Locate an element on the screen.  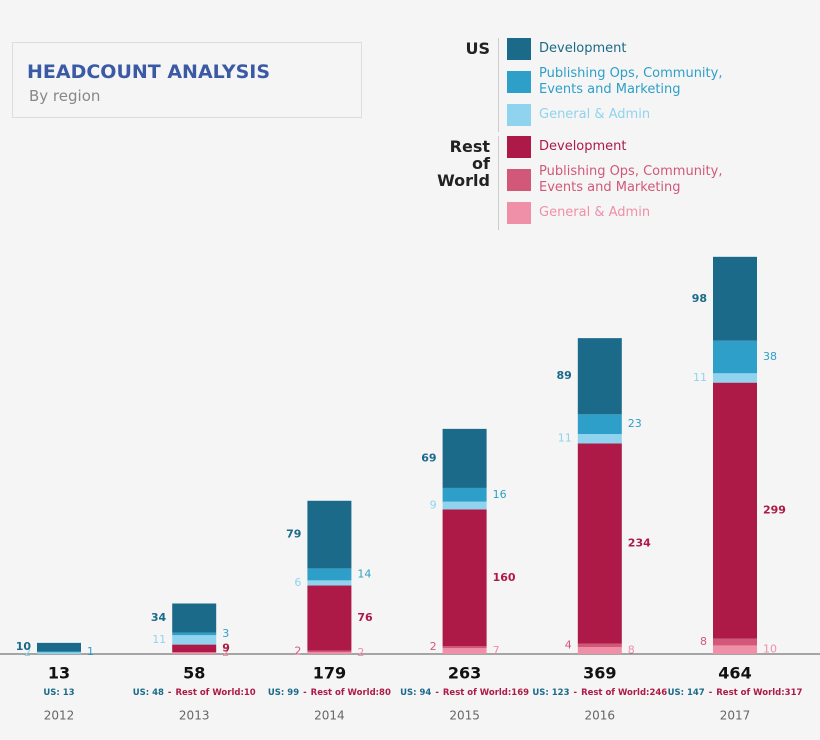
legend-group-name: US is located at coordinates (465, 85).